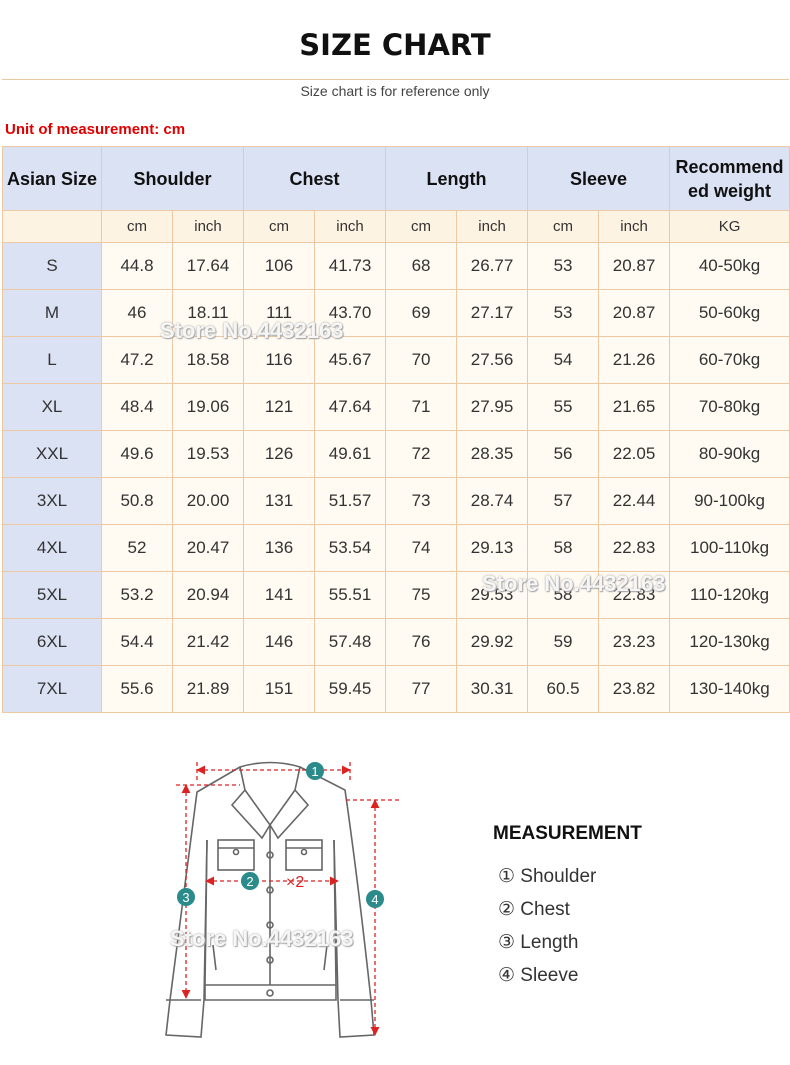 Image resolution: width=790 pixels, height=1065 pixels. I want to click on unit-header: KG, so click(729, 226).